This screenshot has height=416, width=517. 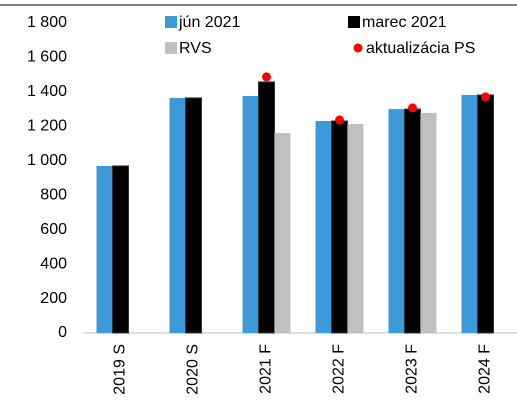 What do you see at coordinates (47, 160) in the screenshot?
I see `y-tick-label: 1 000` at bounding box center [47, 160].